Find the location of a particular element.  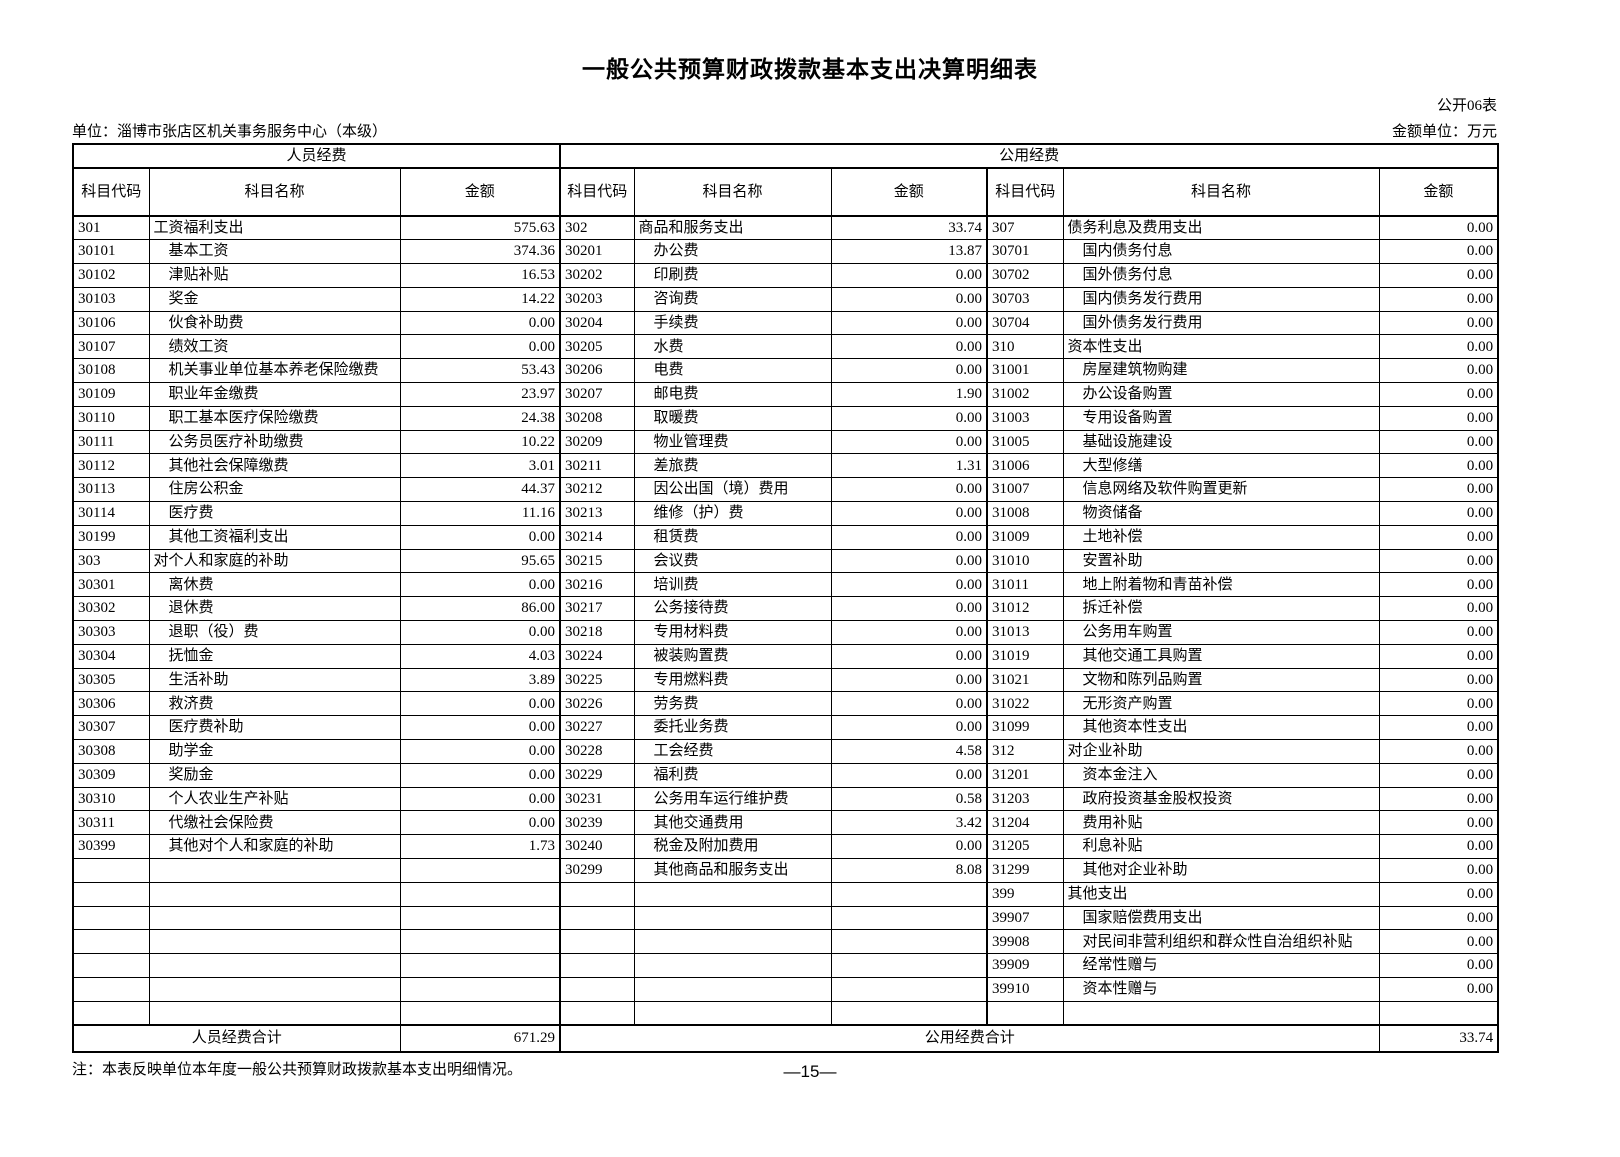

cell-amount: 14.22 is located at coordinates (480, 299).